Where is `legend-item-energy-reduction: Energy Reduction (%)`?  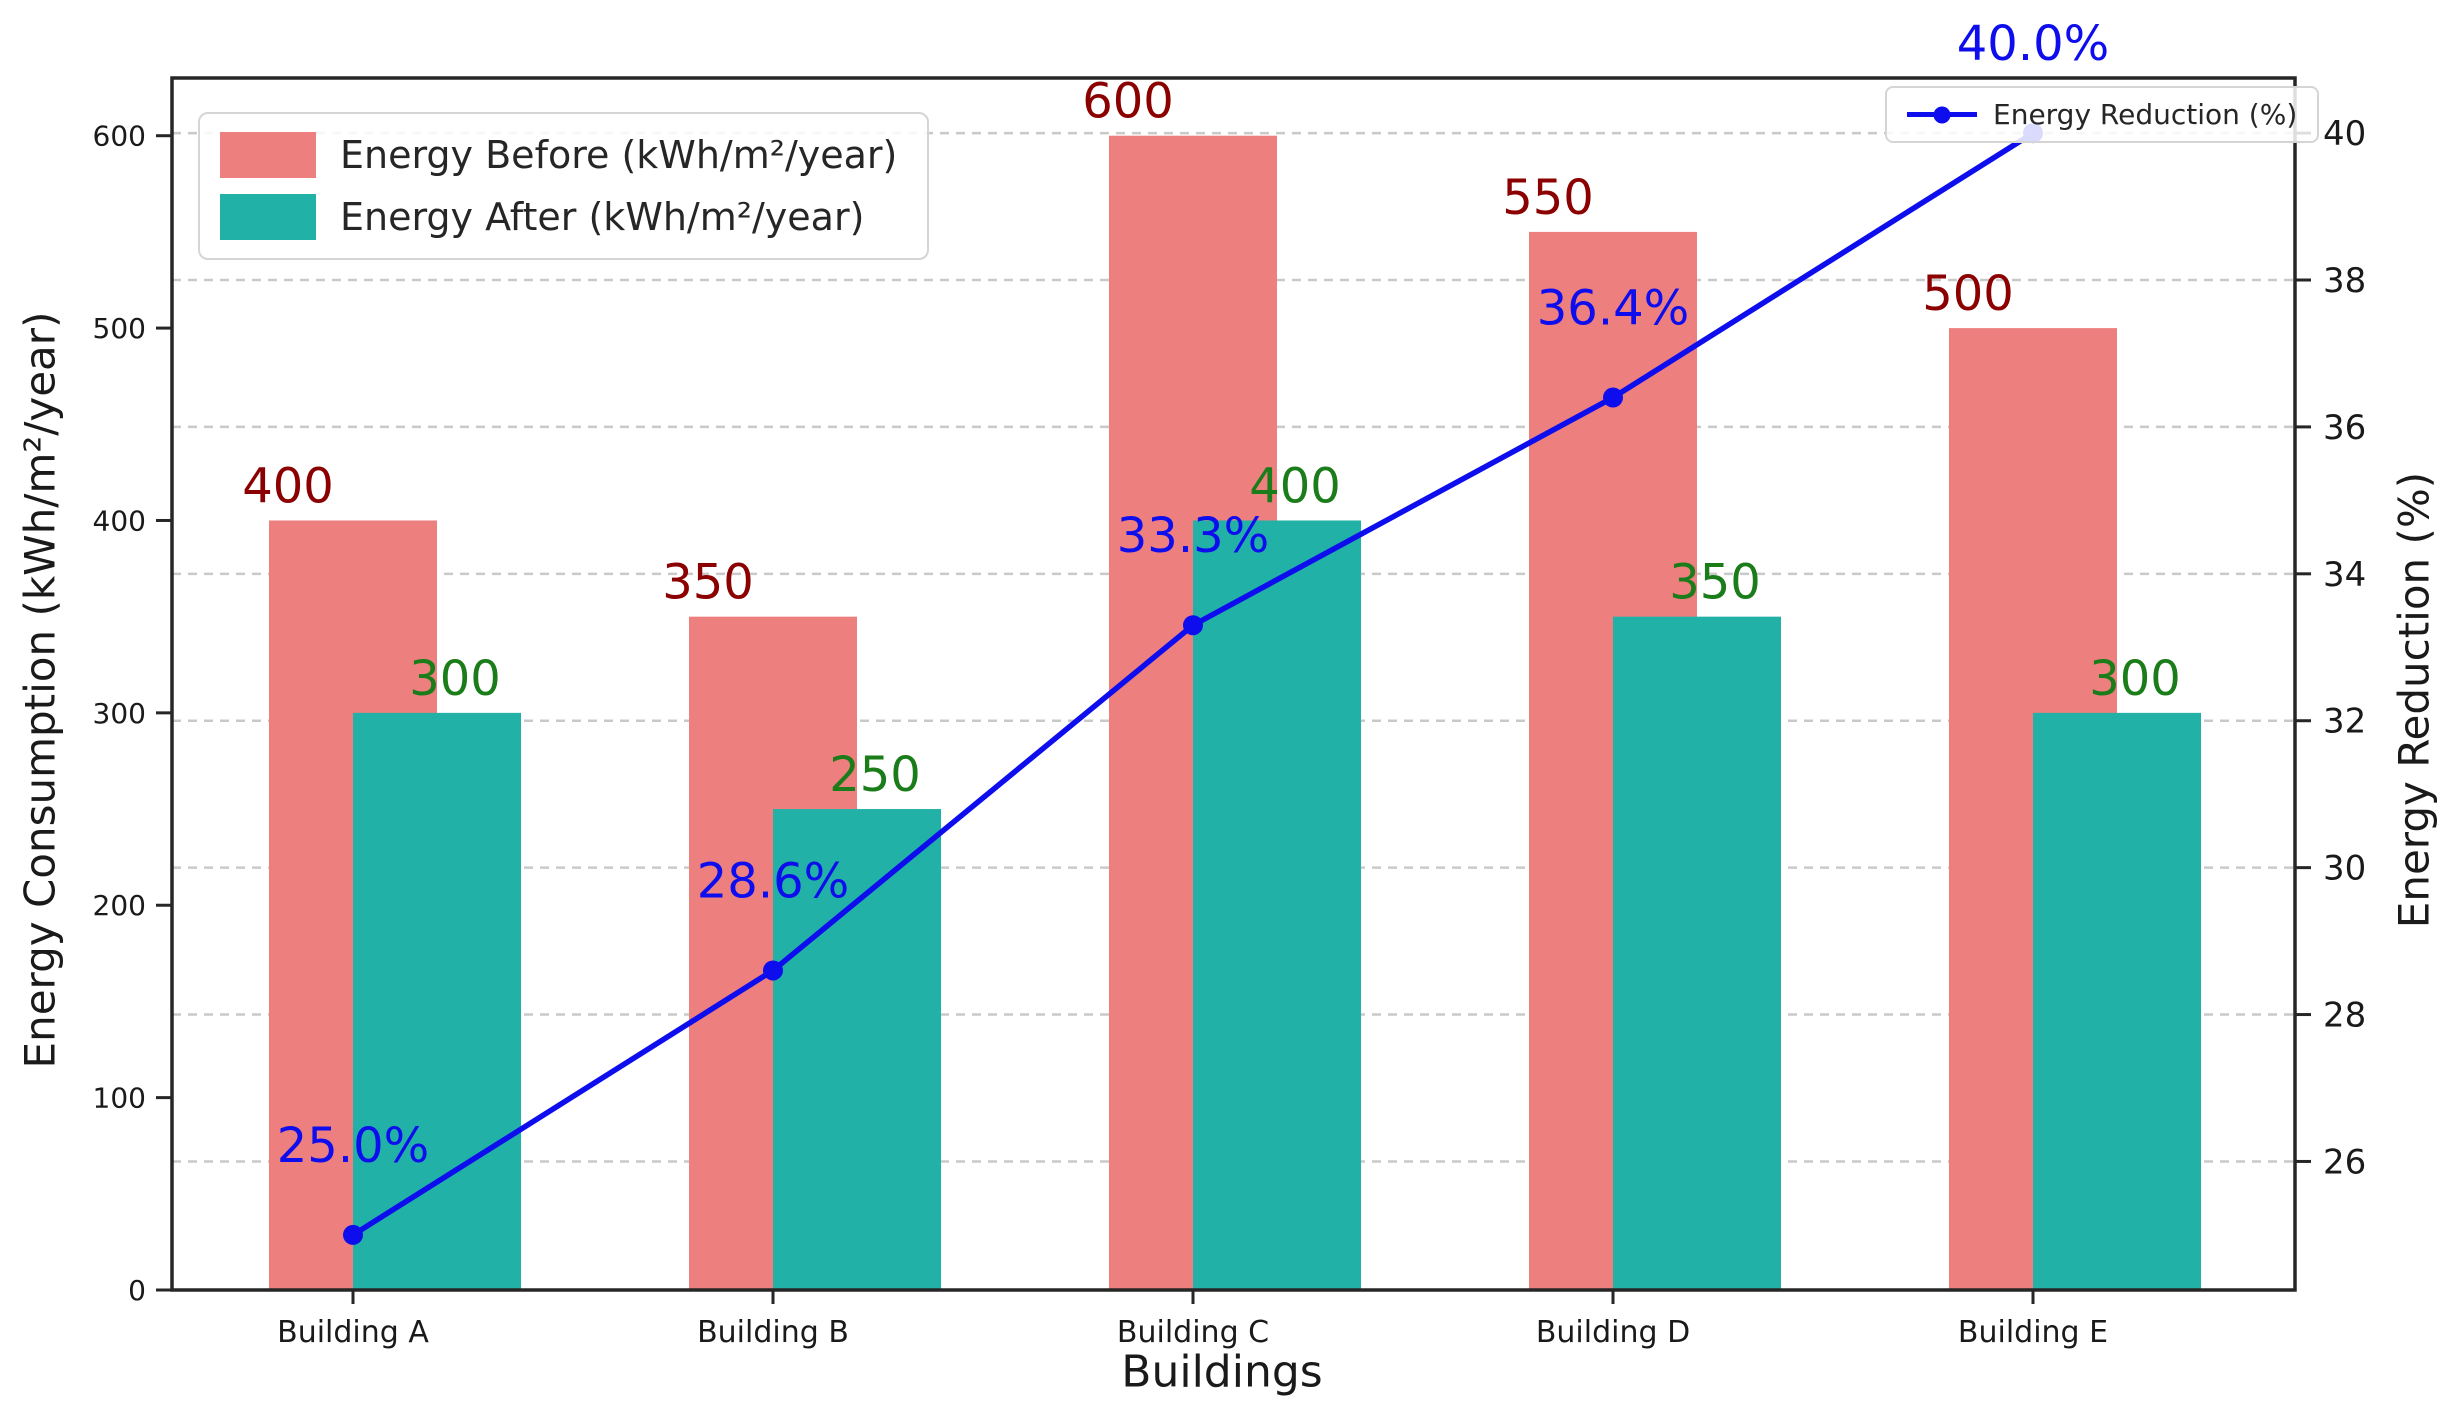 legend-item-energy-reduction: Energy Reduction (%) is located at coordinates (2102, 114).